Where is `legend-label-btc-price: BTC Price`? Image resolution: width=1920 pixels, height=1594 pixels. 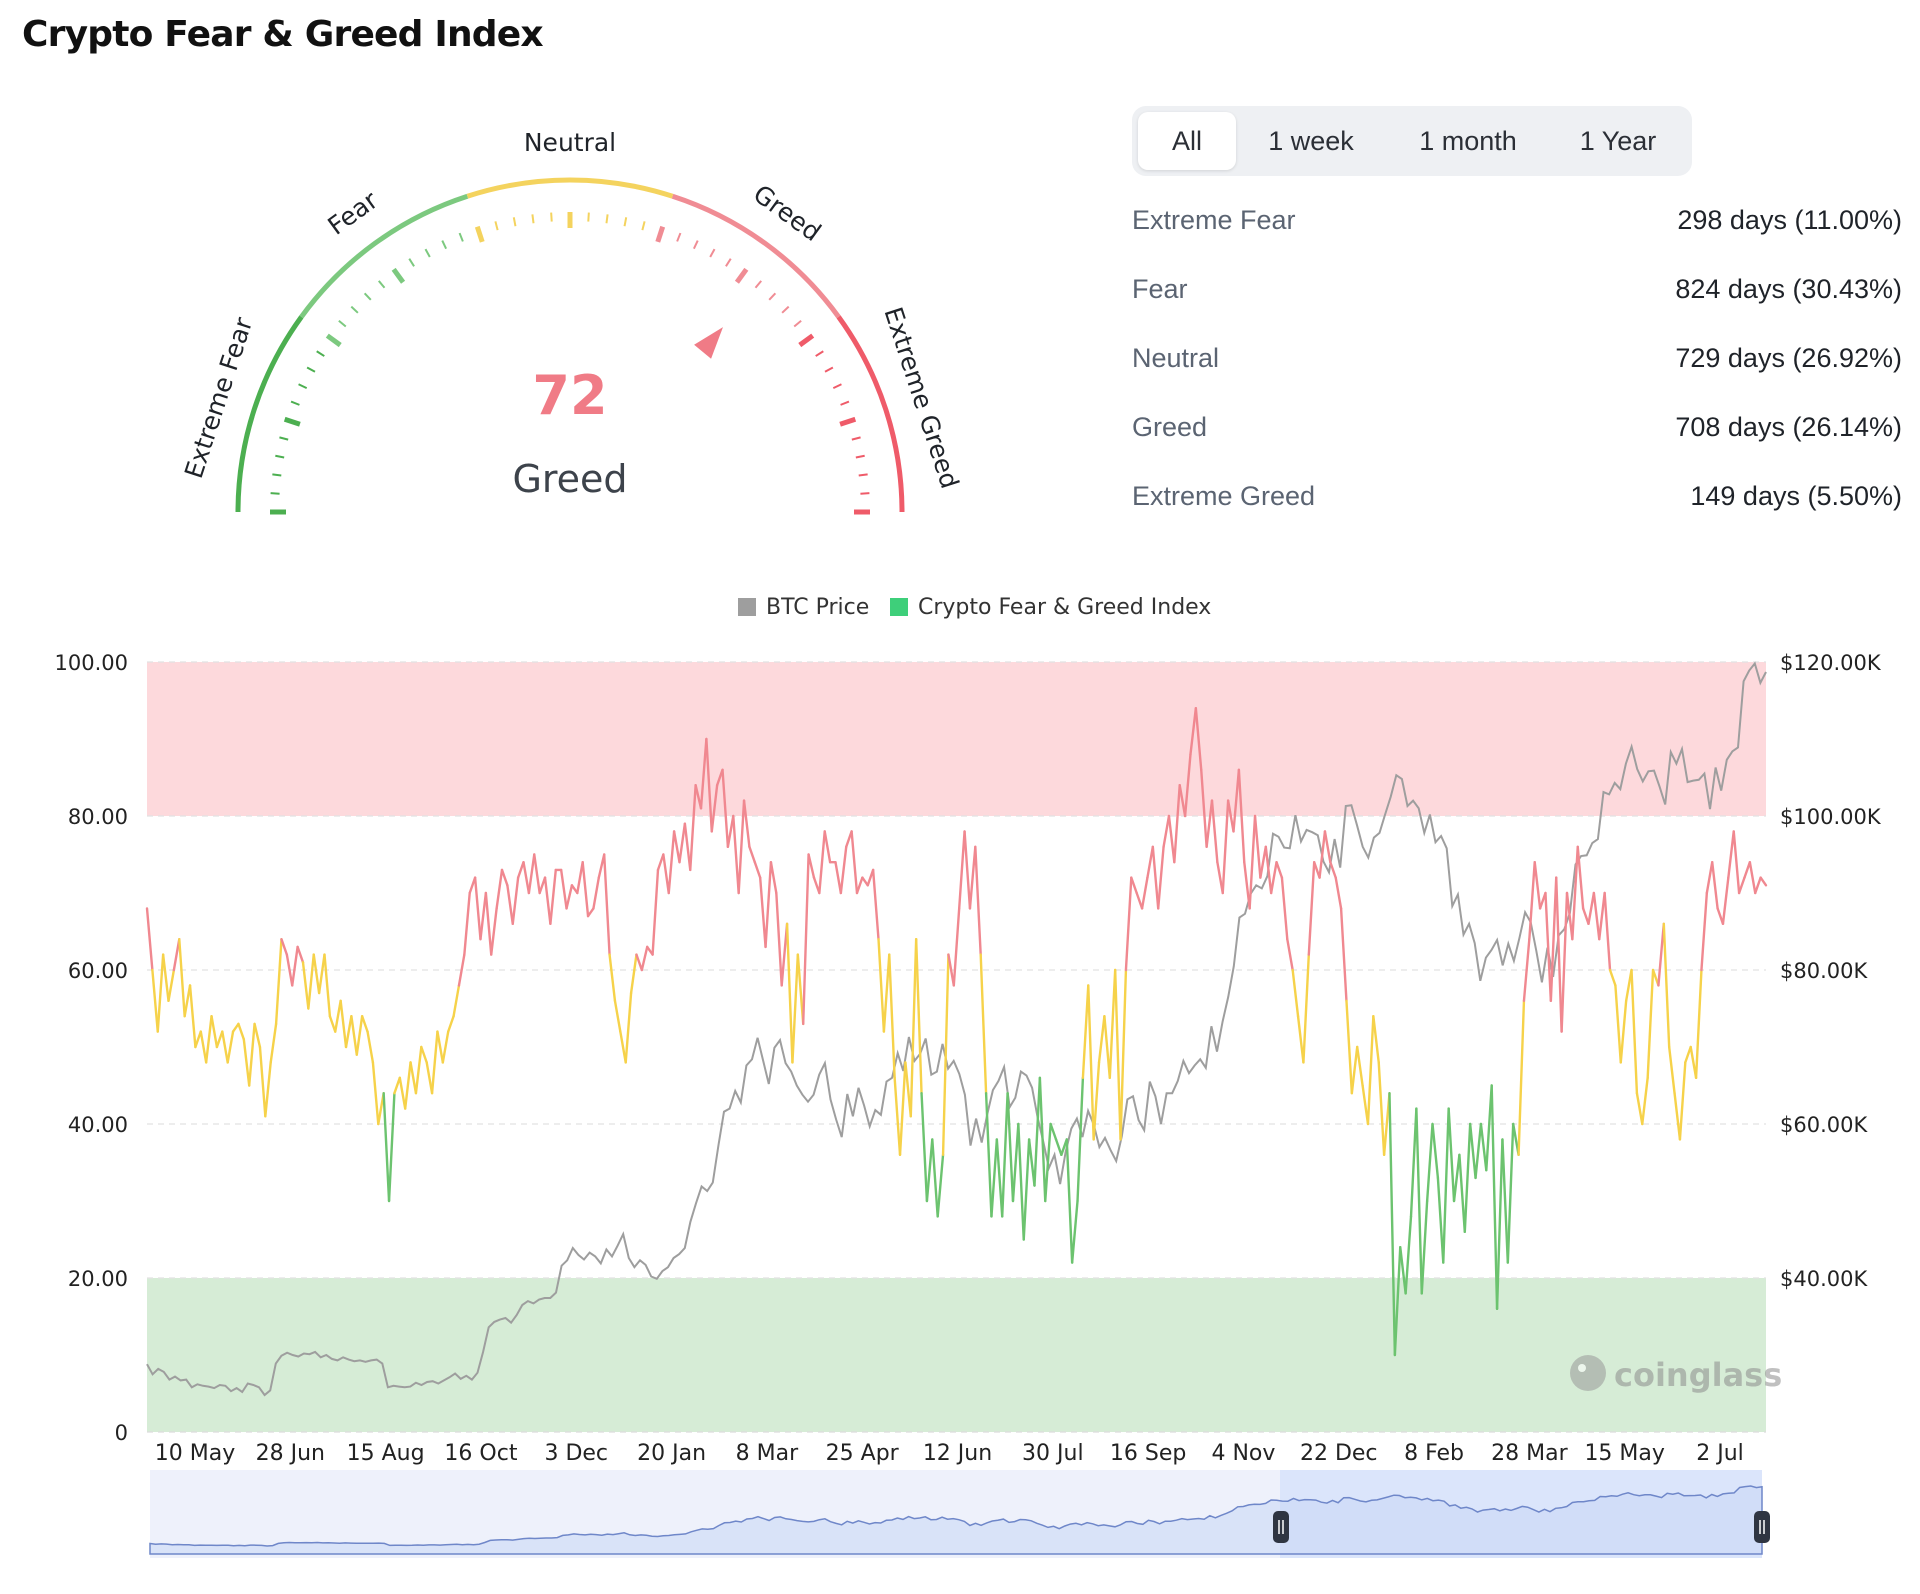
legend-label-btc-price: BTC Price is located at coordinates (817, 607).